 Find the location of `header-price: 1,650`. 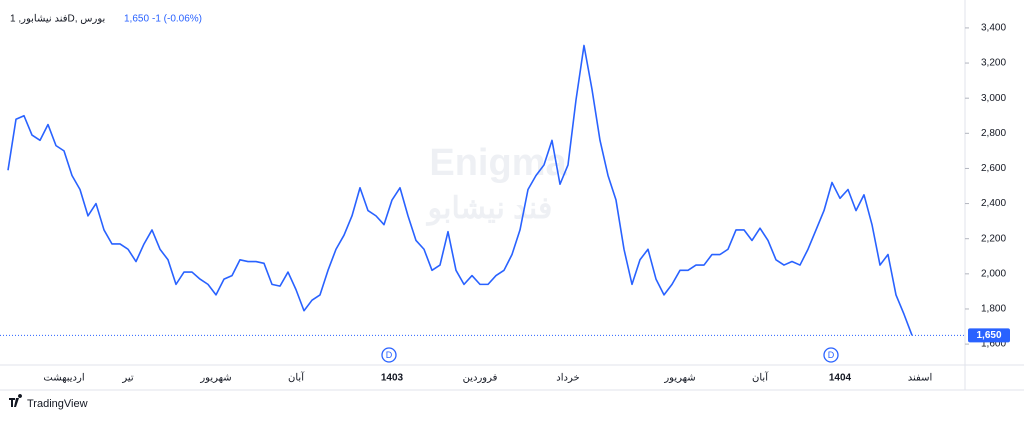

header-price: 1,650 is located at coordinates (136, 19).